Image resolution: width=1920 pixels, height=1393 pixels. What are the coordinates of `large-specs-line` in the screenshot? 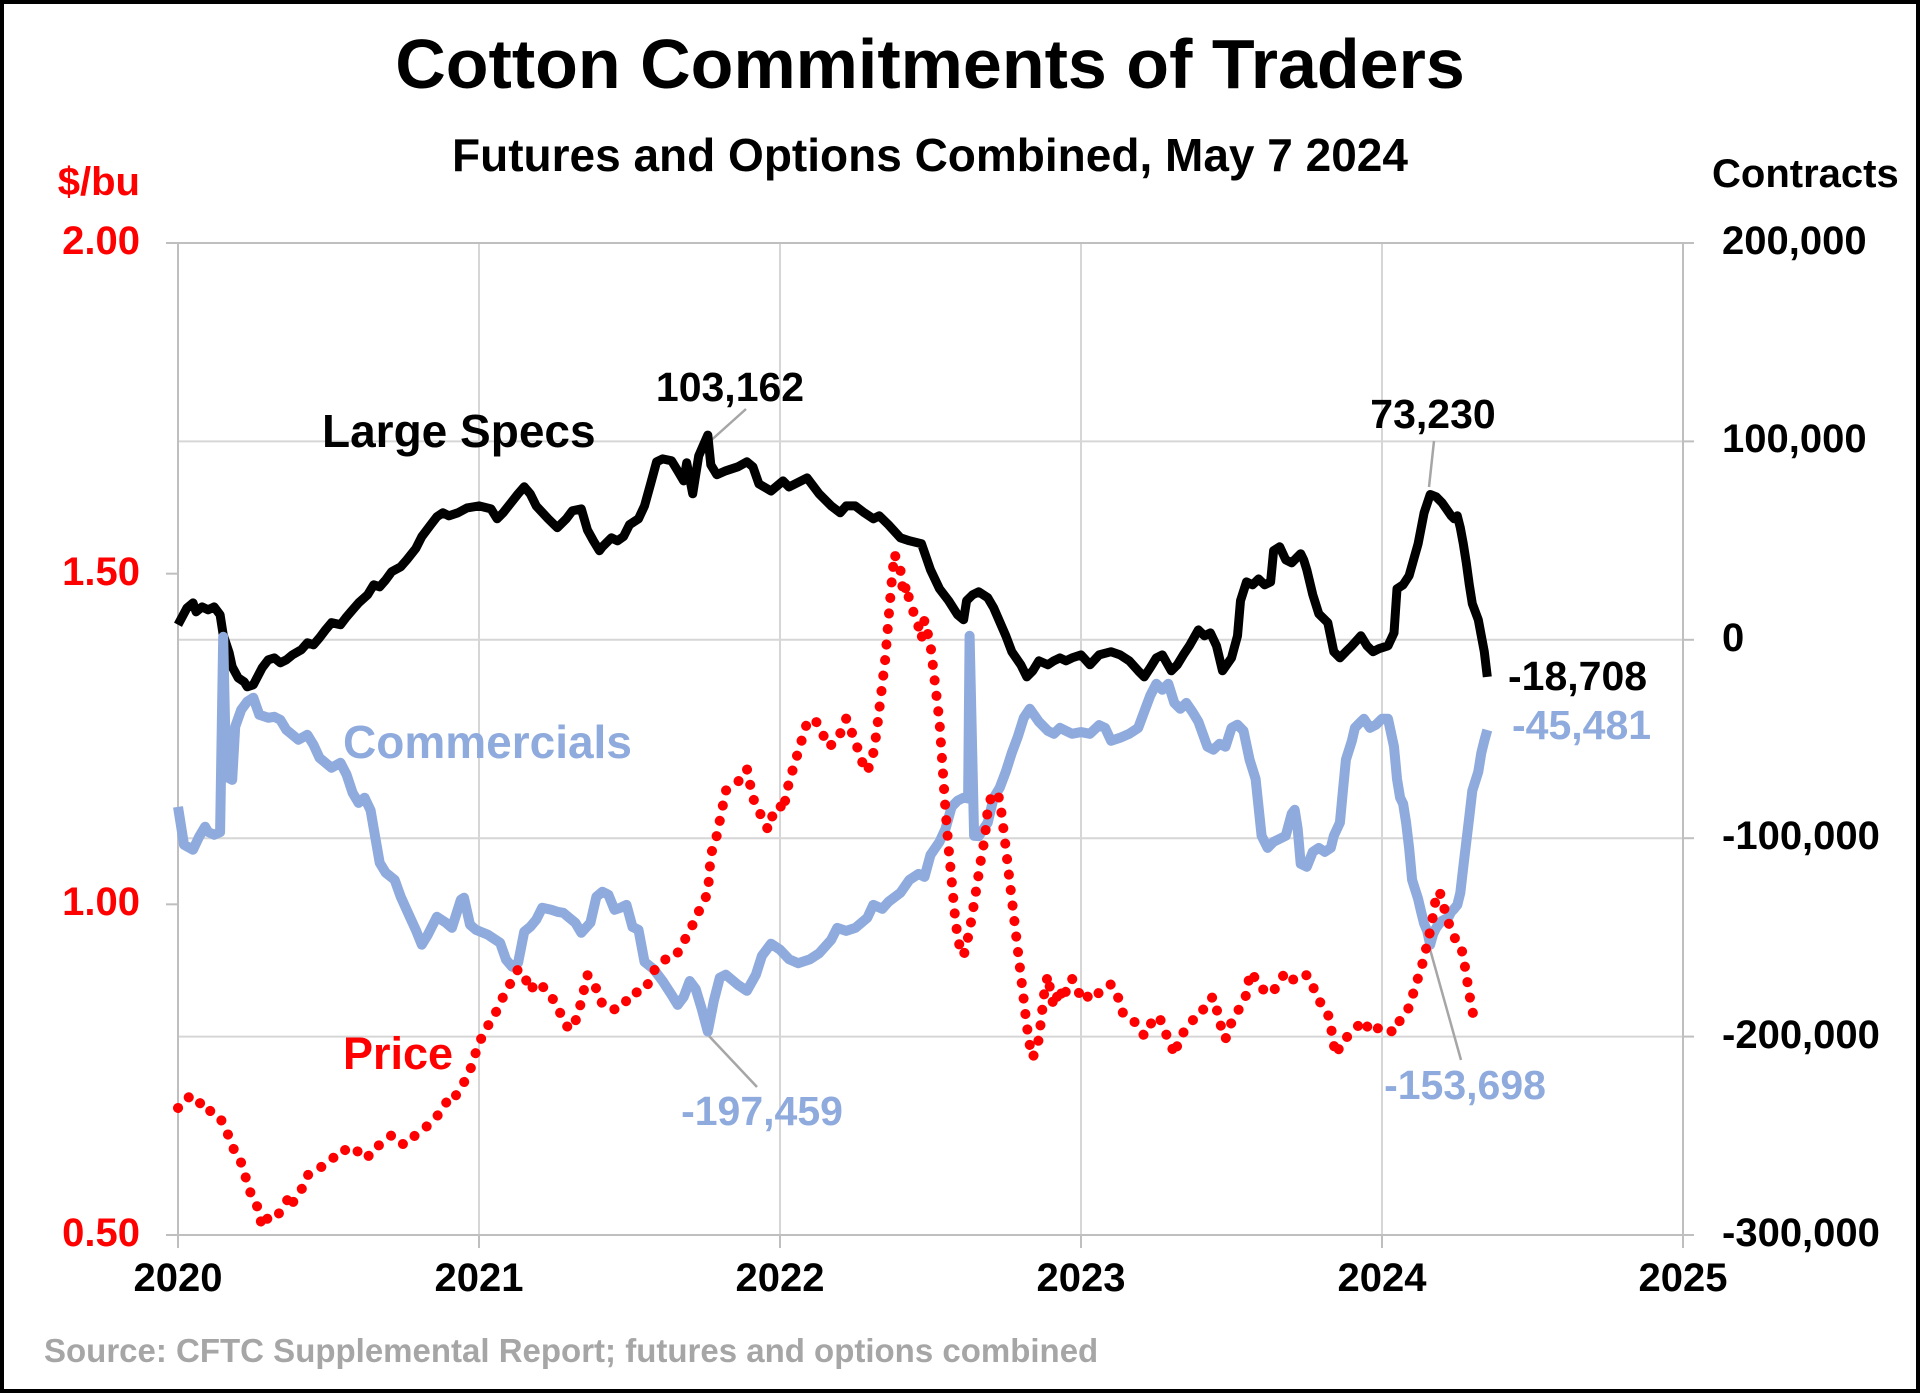 It's located at (833, 561).